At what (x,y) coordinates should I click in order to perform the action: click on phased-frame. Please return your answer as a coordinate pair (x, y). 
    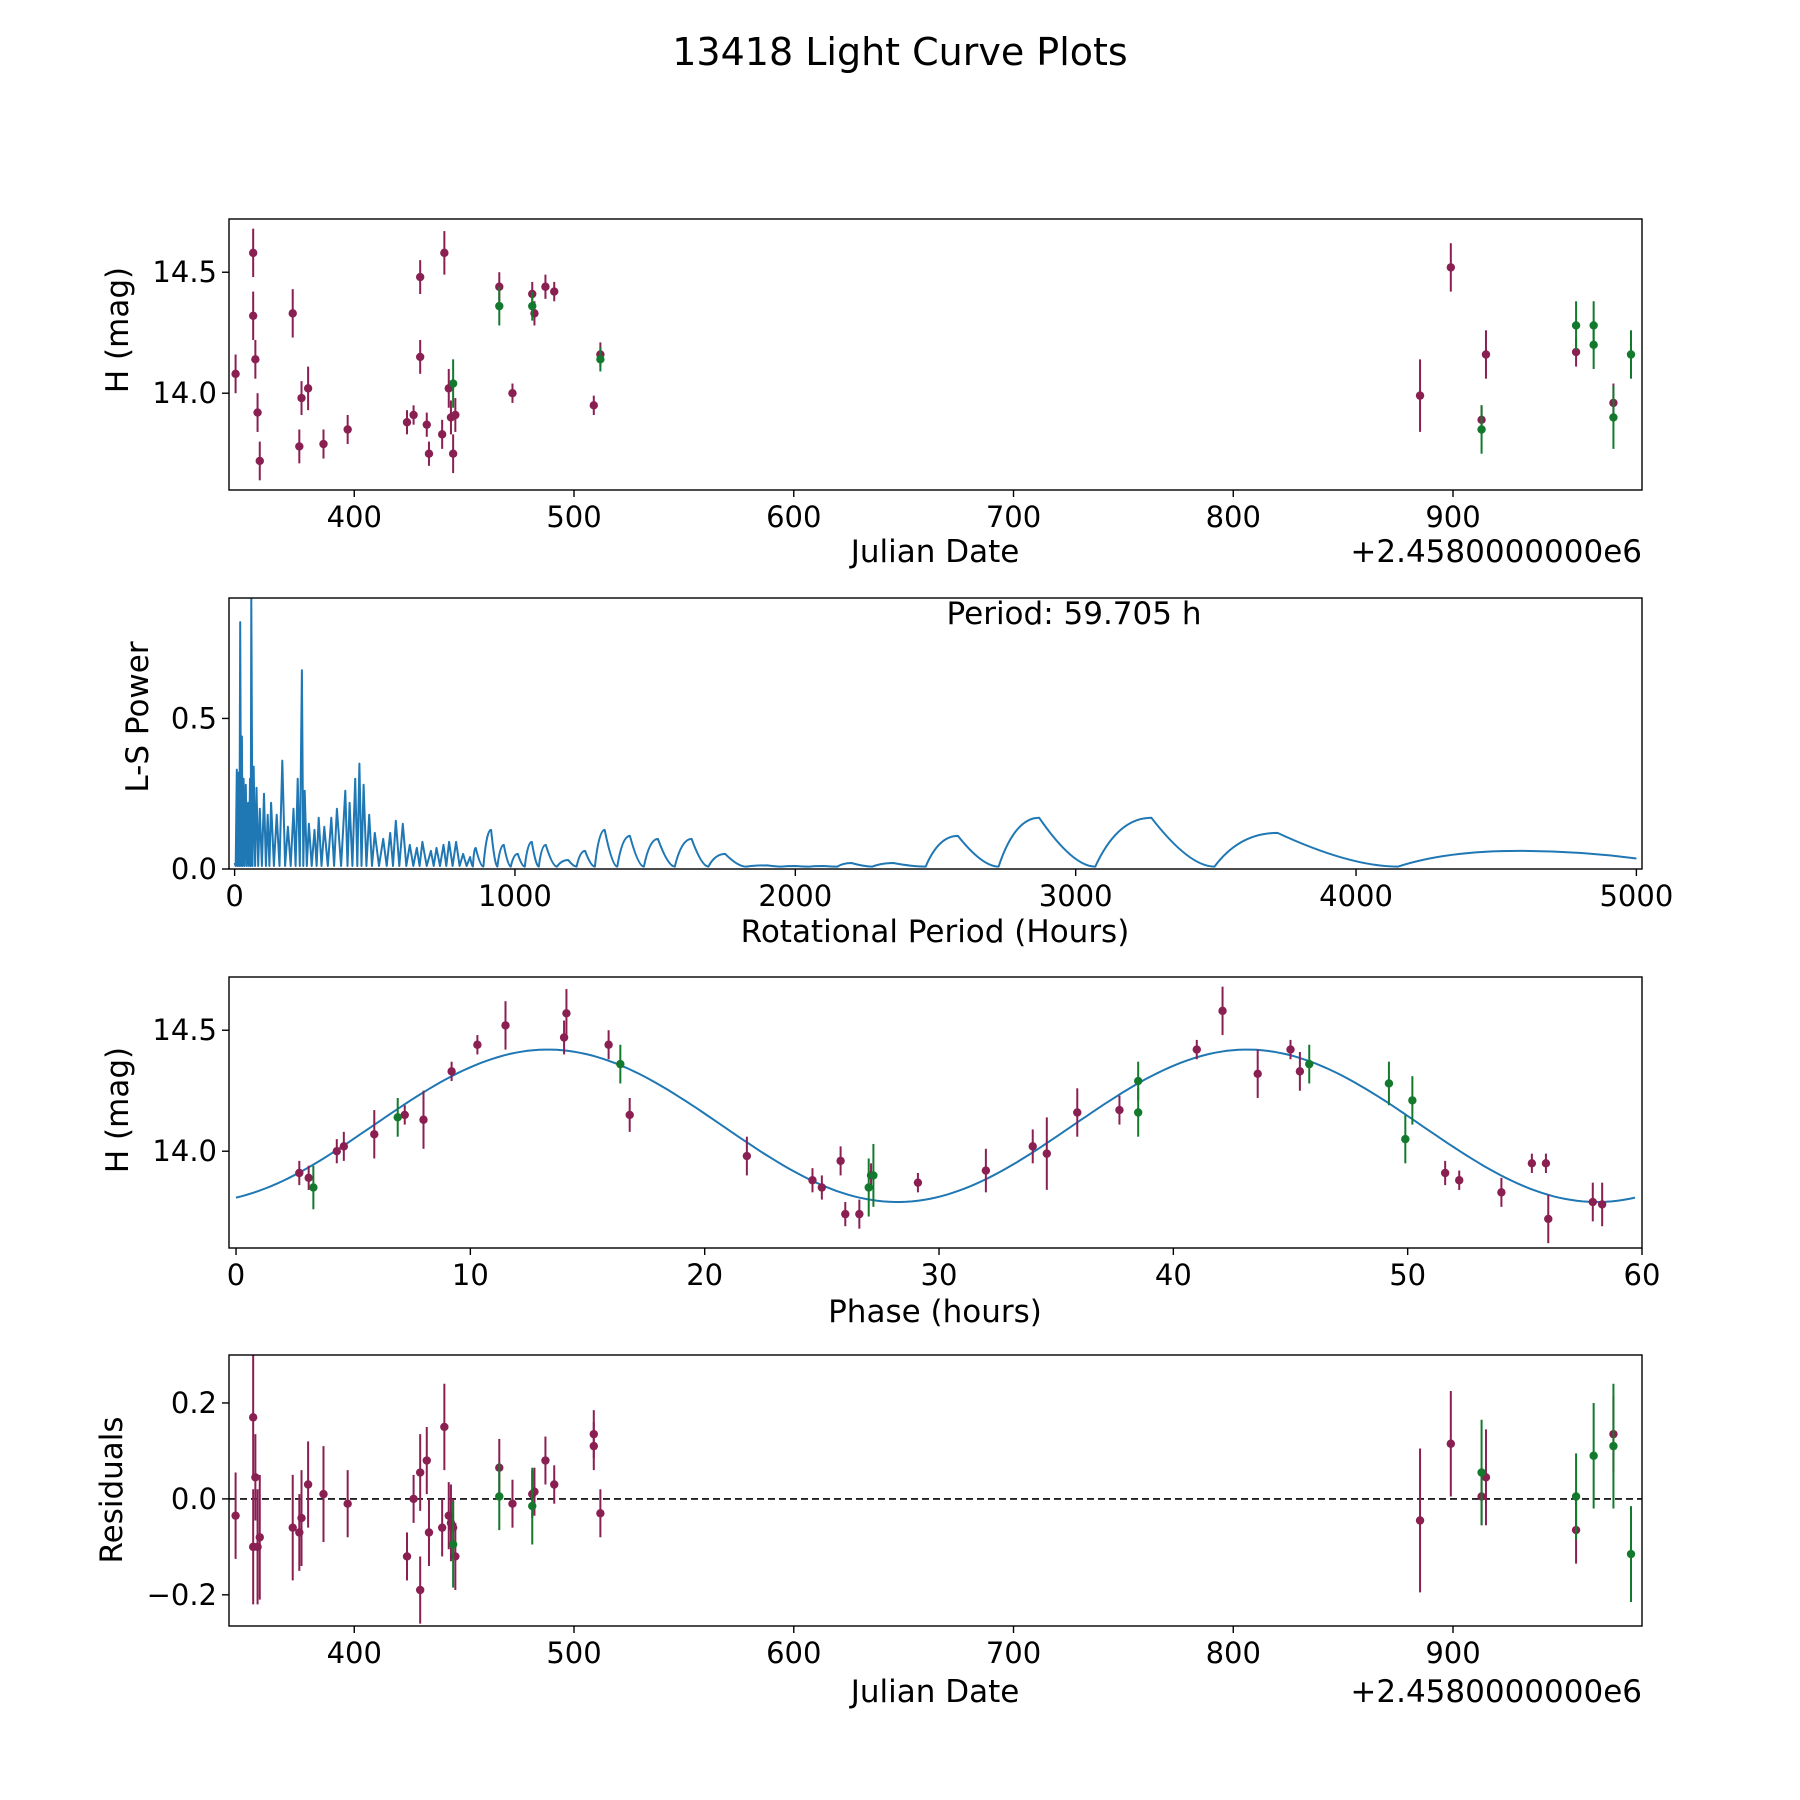
    Looking at the image, I should click on (935, 1112).